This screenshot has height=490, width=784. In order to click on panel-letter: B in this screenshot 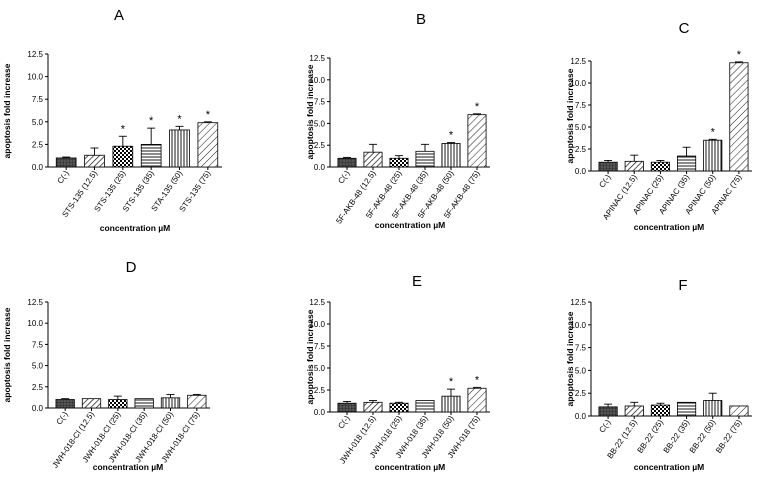, I will do `click(421, 19)`.